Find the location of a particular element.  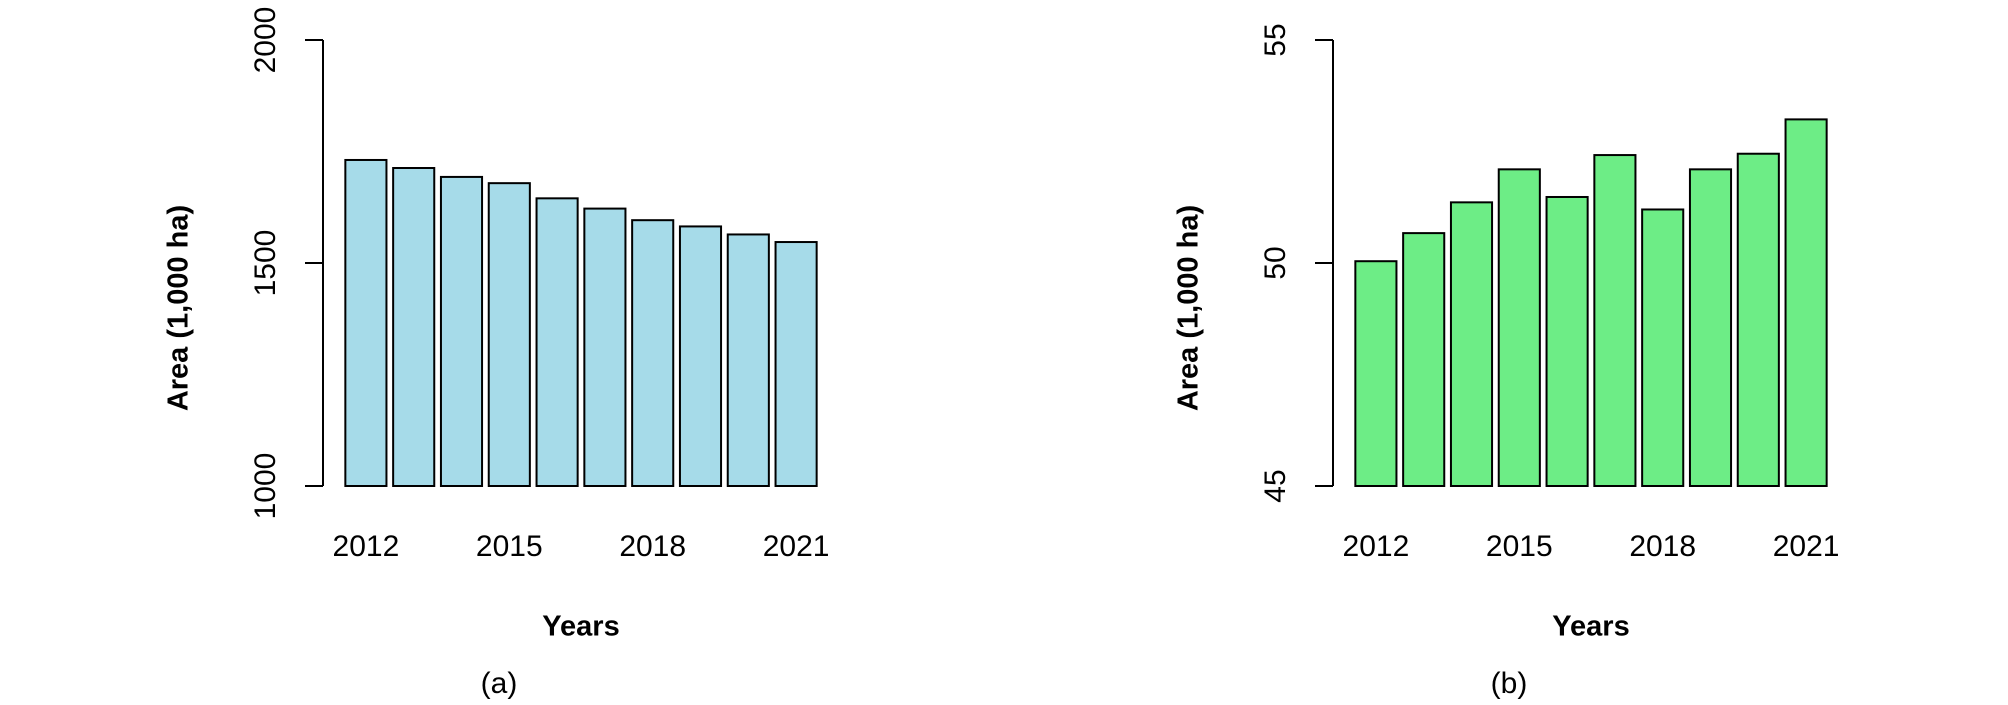

y-tick-label: 1500 is located at coordinates (265, 263).